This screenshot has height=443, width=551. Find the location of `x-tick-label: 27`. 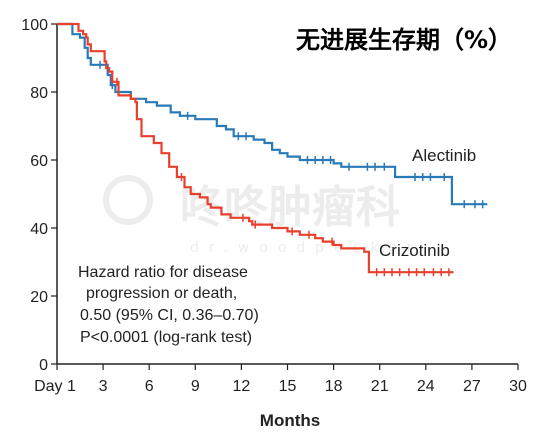

x-tick-label: 27 is located at coordinates (472, 386).